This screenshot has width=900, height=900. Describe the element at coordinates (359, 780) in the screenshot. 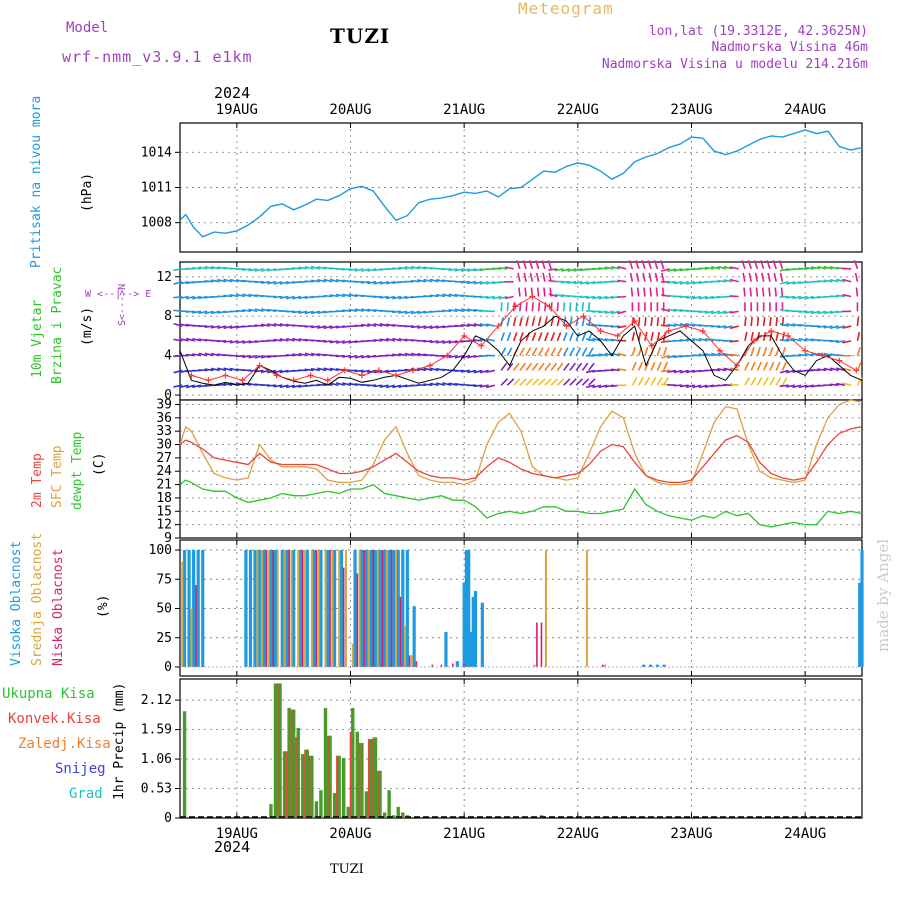

I see `conv-precip-bar` at that location.